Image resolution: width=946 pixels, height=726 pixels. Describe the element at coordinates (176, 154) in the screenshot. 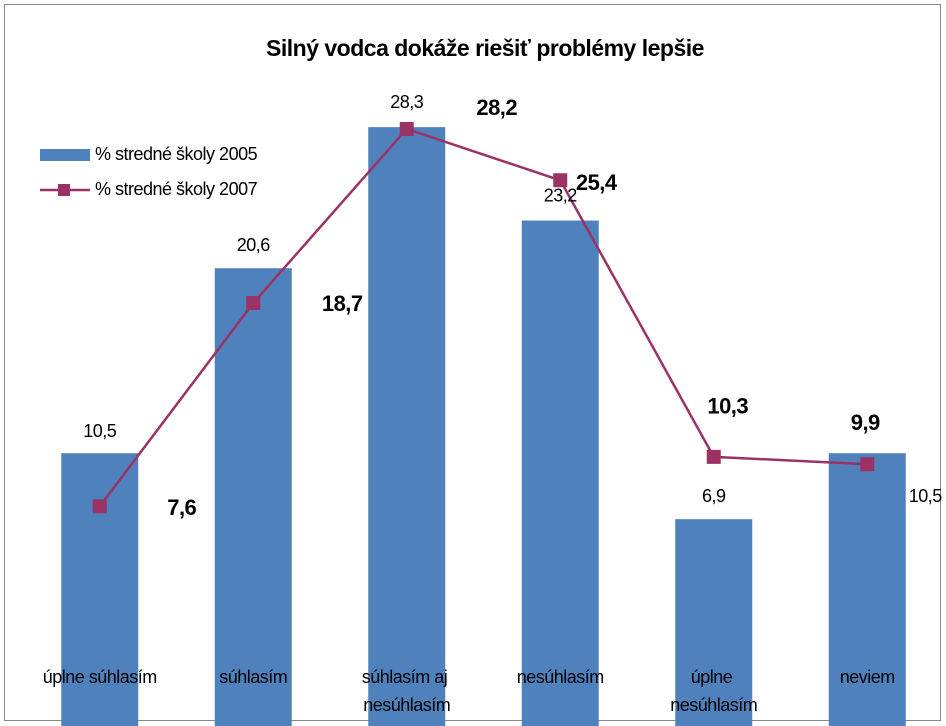

I see `legend-label: % stredné školy 2005` at that location.